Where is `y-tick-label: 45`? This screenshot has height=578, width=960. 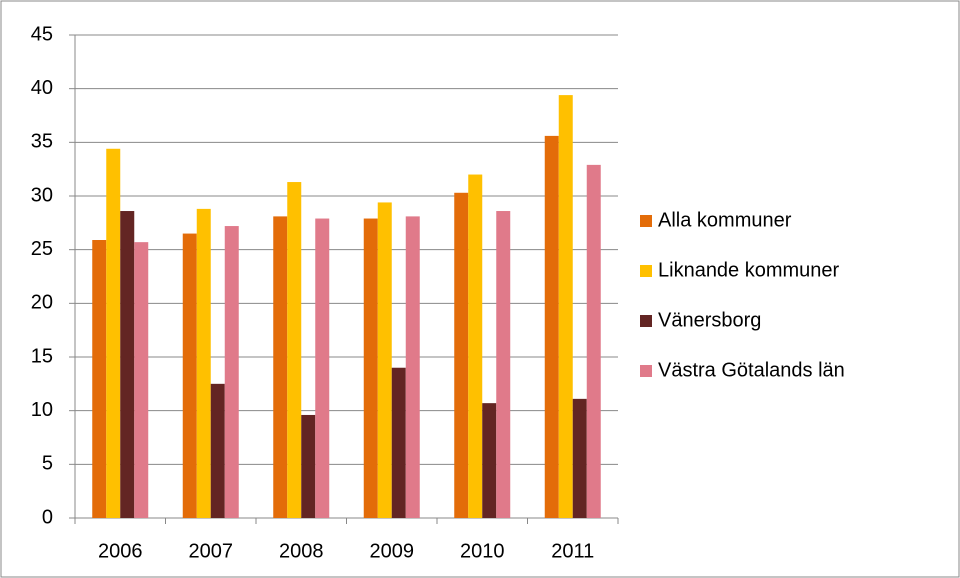 y-tick-label: 45 is located at coordinates (42, 34).